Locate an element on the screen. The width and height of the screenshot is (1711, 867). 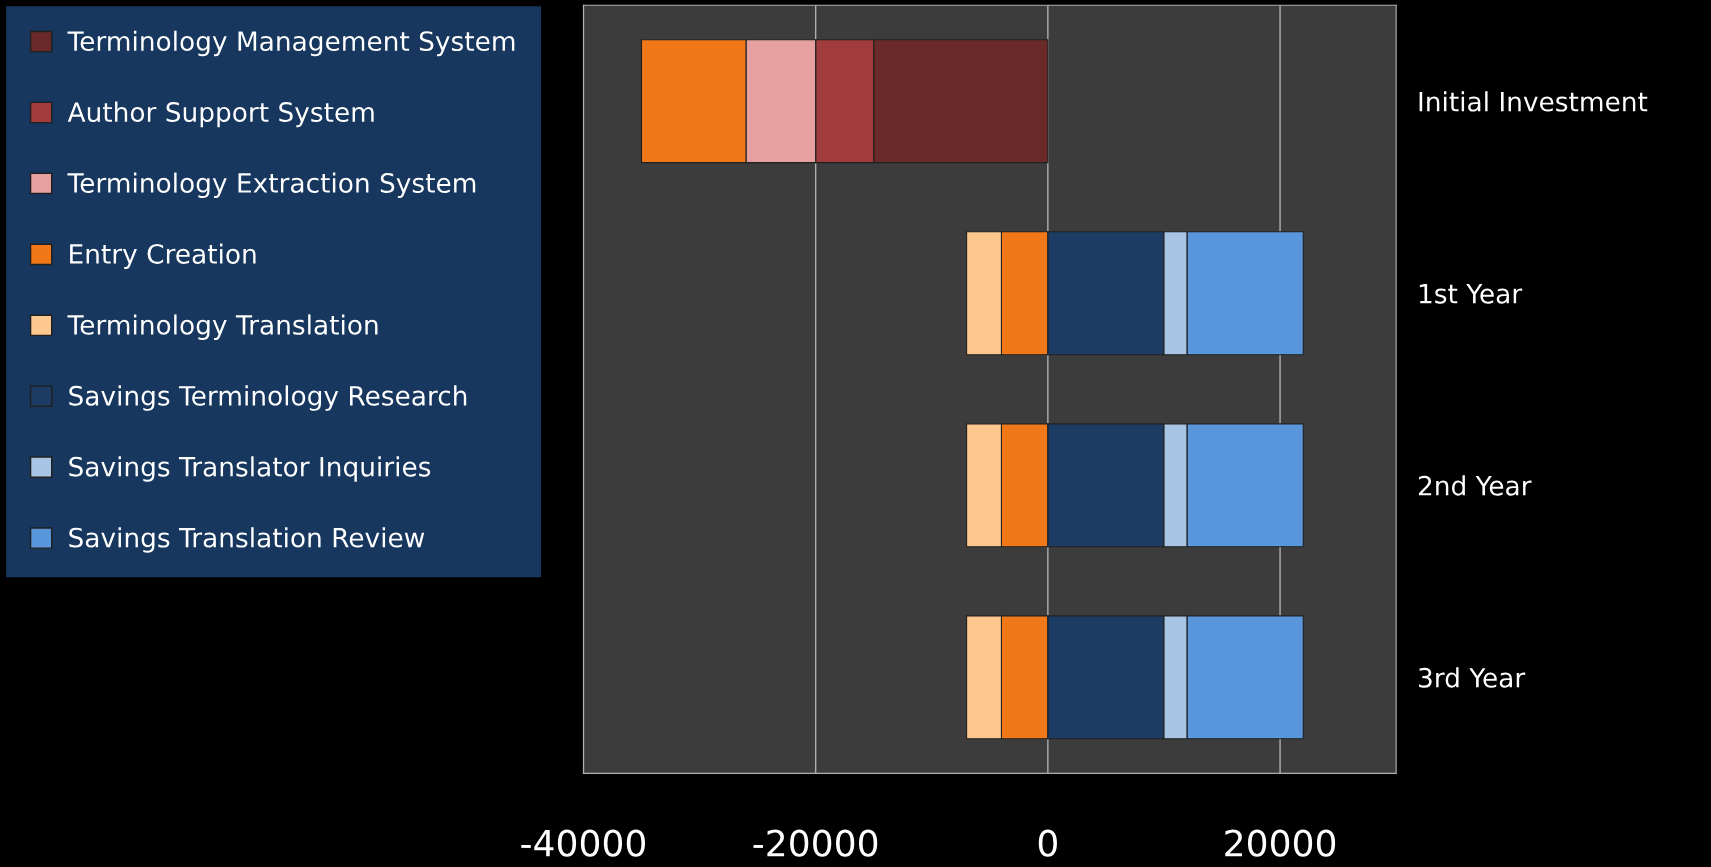
legend-label: Terminology Extraction System is located at coordinates (271, 185).